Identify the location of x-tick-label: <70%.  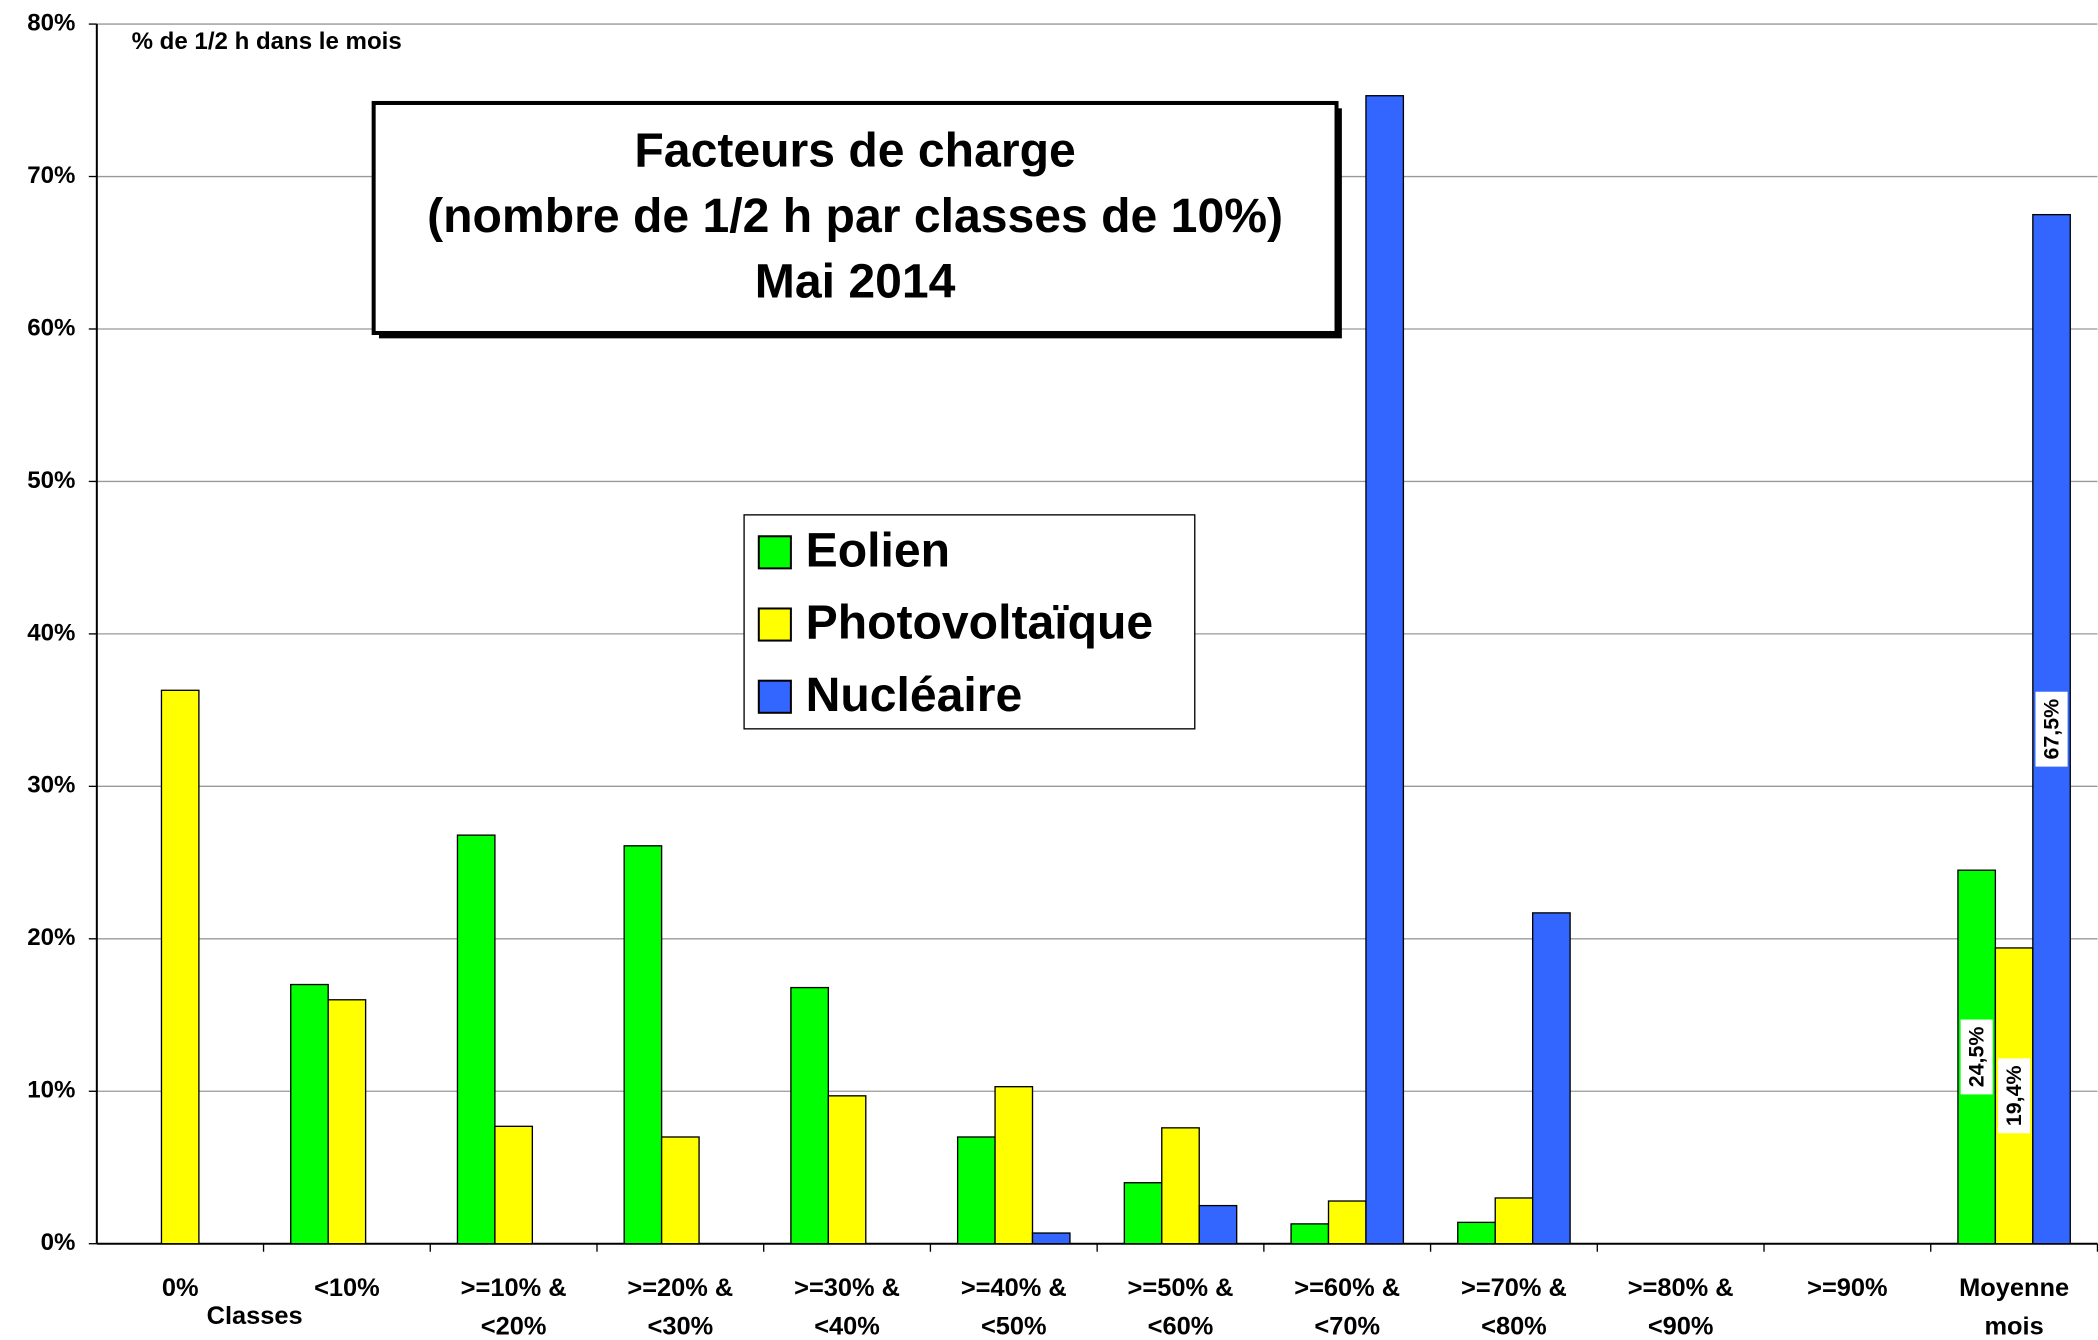
(1347, 1326).